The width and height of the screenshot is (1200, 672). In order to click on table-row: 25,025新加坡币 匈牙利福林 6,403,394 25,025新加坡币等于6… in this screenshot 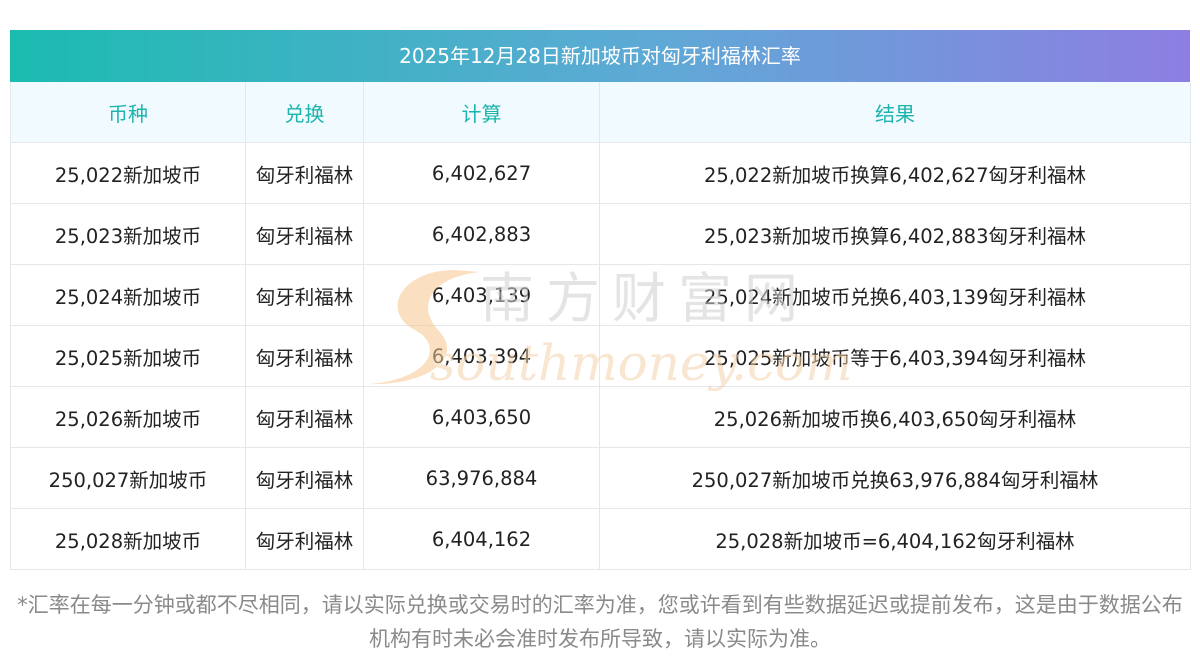, I will do `click(600, 356)`.